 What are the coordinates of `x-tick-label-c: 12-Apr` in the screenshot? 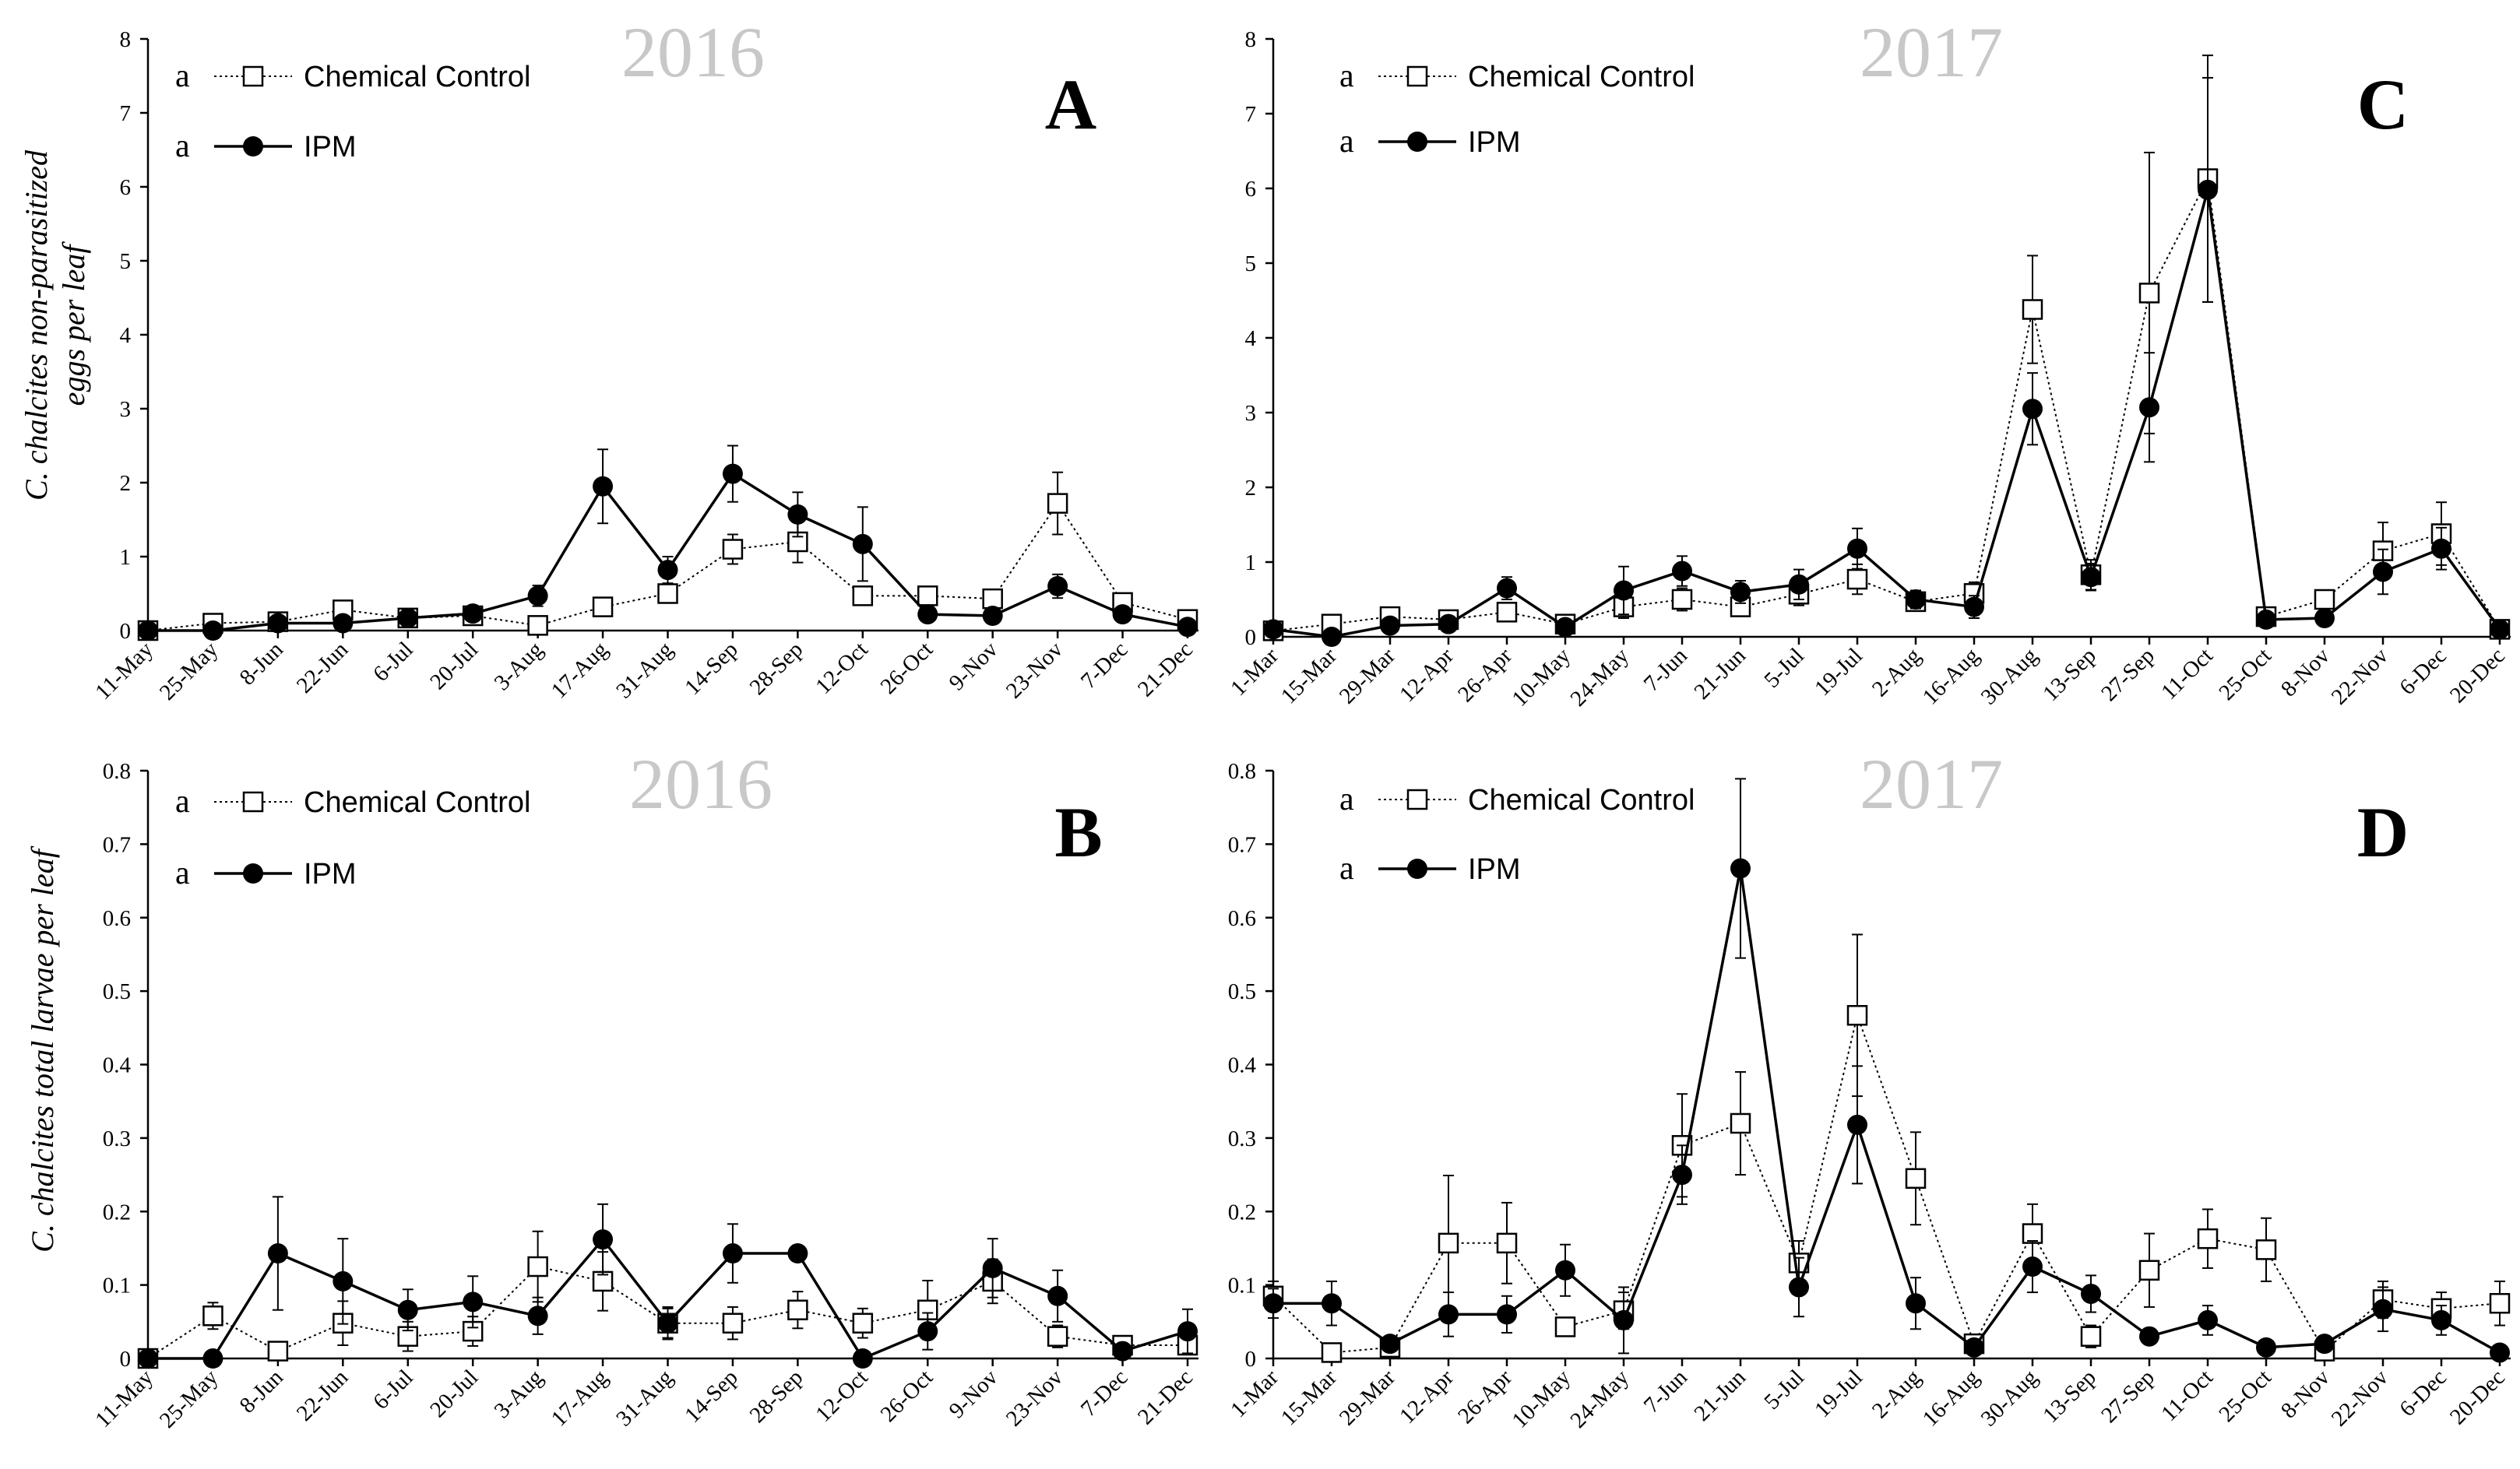 It's located at (1427, 675).